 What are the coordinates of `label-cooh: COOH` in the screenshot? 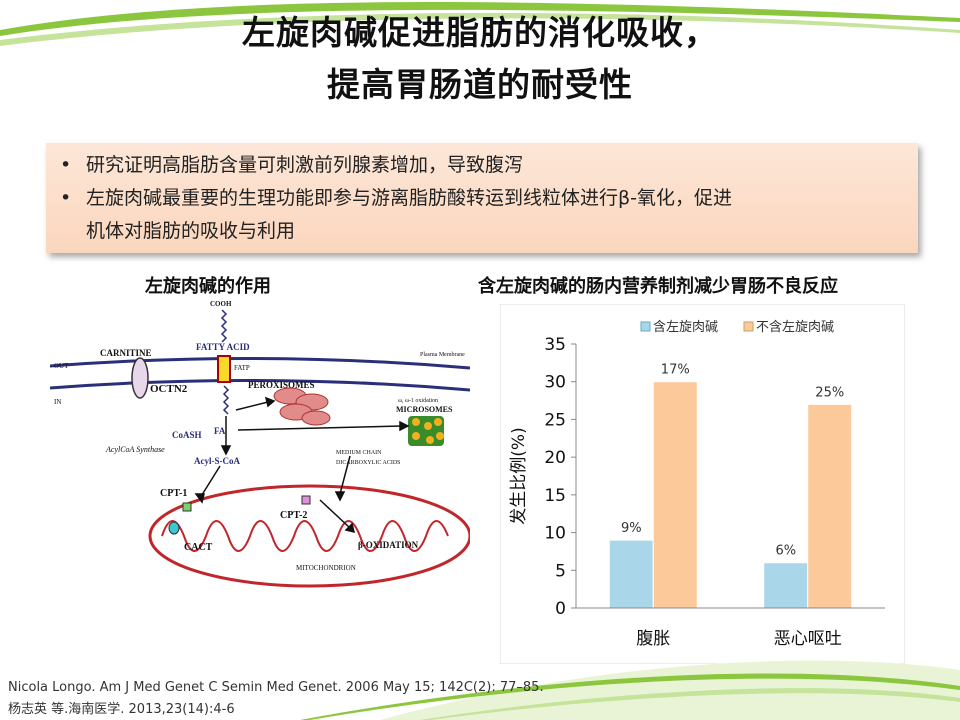 It's located at (221, 304).